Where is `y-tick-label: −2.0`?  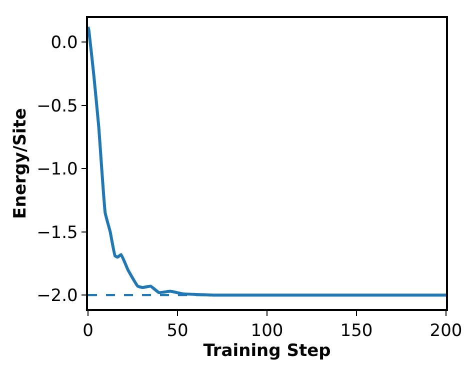
y-tick-label: −2.0 is located at coordinates (57, 296).